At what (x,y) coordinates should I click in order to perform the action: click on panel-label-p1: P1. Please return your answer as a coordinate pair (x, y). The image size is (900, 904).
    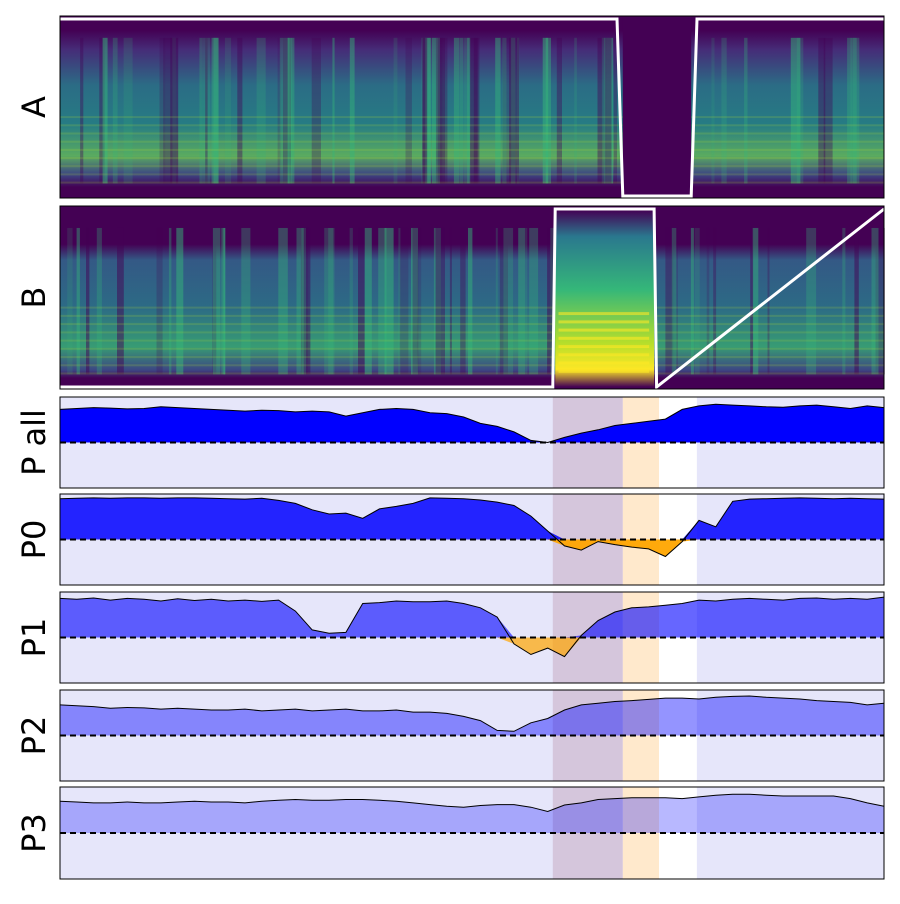
    Looking at the image, I should click on (34, 638).